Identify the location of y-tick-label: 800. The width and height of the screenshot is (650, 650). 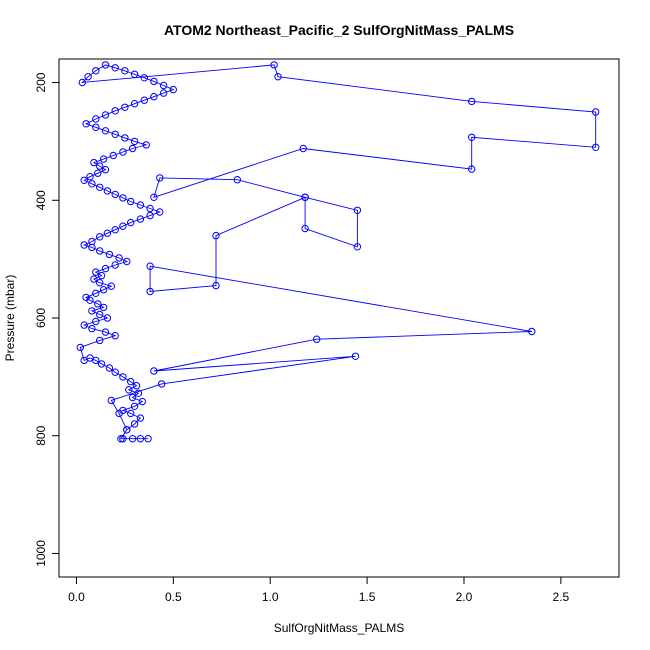
(41, 435).